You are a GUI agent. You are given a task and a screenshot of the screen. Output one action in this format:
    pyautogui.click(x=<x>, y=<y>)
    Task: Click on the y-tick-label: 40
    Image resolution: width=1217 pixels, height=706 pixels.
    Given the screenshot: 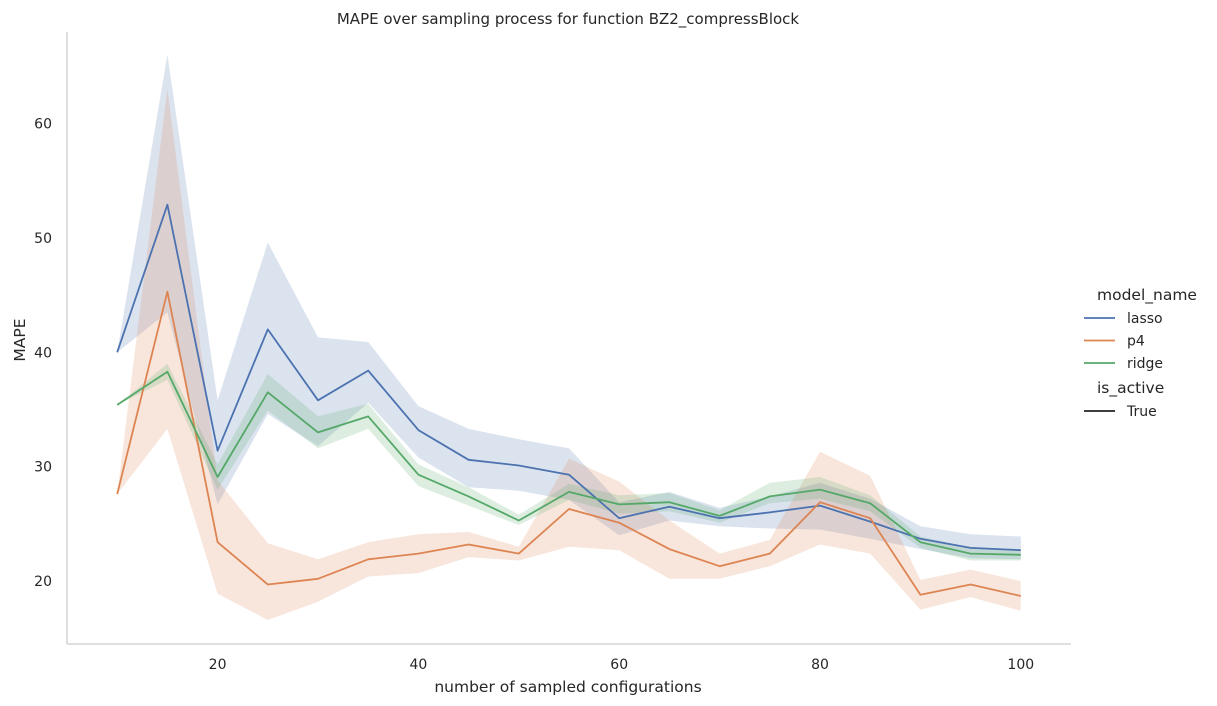 What is the action you would take?
    pyautogui.click(x=43, y=353)
    